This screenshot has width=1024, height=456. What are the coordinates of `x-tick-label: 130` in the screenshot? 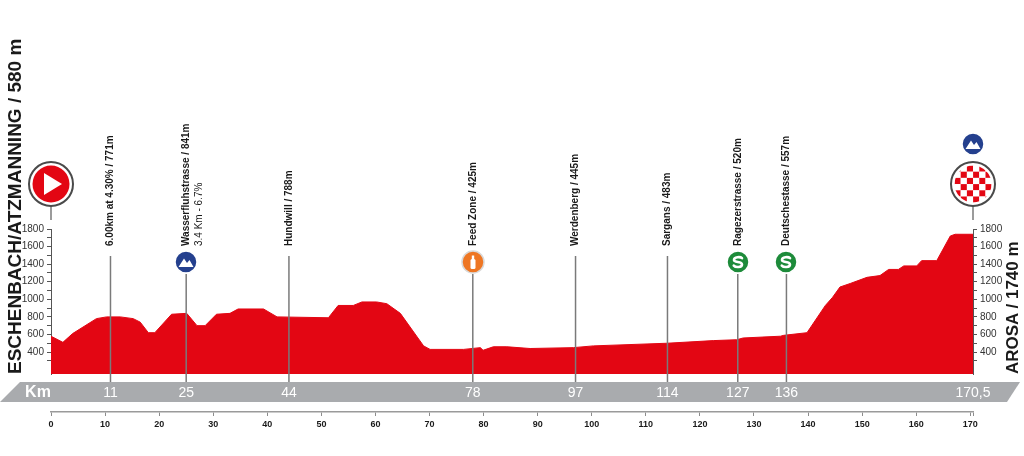 It's located at (754, 423).